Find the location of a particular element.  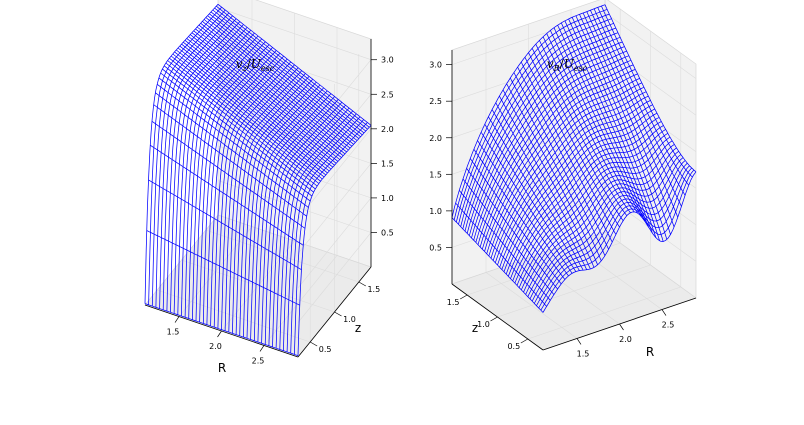

value-tick-label: 0.5 is located at coordinates (387, 232).